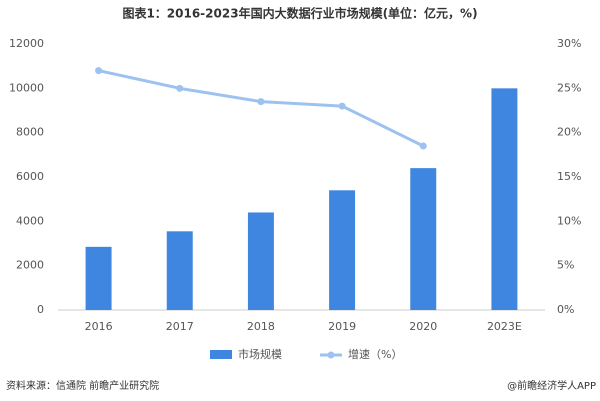 The height and width of the screenshot is (401, 600). What do you see at coordinates (342, 326) in the screenshot?
I see `x-tick-label: 2019` at bounding box center [342, 326].